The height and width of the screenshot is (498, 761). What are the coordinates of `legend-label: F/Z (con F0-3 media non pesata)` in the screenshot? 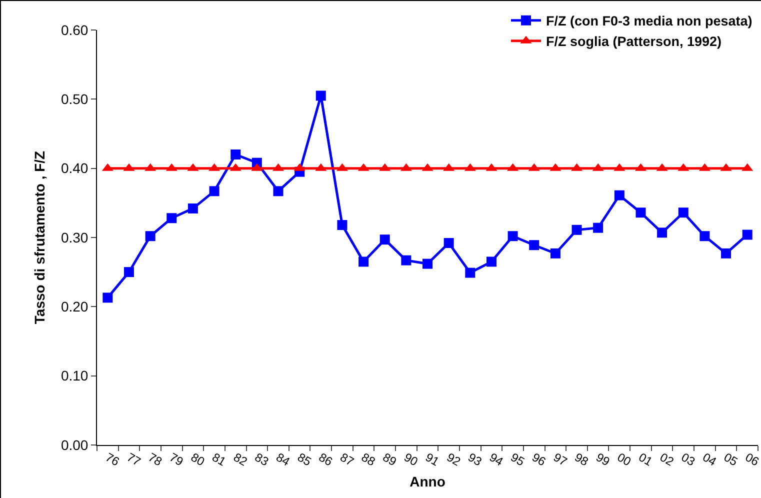 It's located at (649, 21).